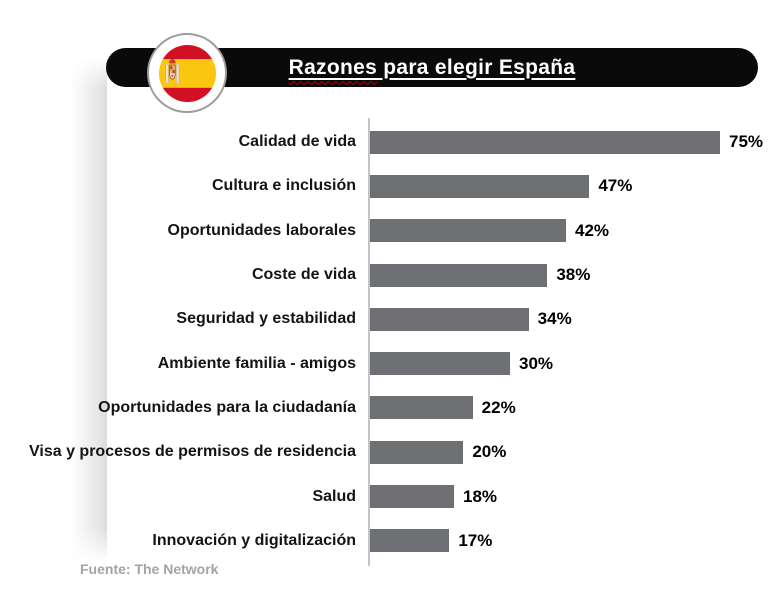 The width and height of the screenshot is (784, 594). I want to click on spain-flag-circle, so click(187, 73).